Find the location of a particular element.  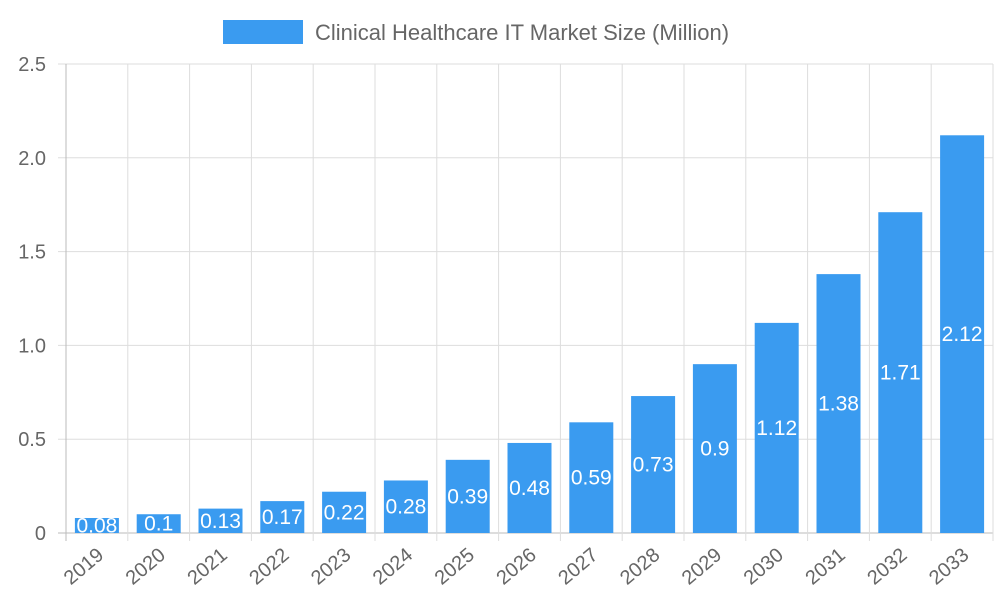

data-label-2025: 0.39 is located at coordinates (467, 496).